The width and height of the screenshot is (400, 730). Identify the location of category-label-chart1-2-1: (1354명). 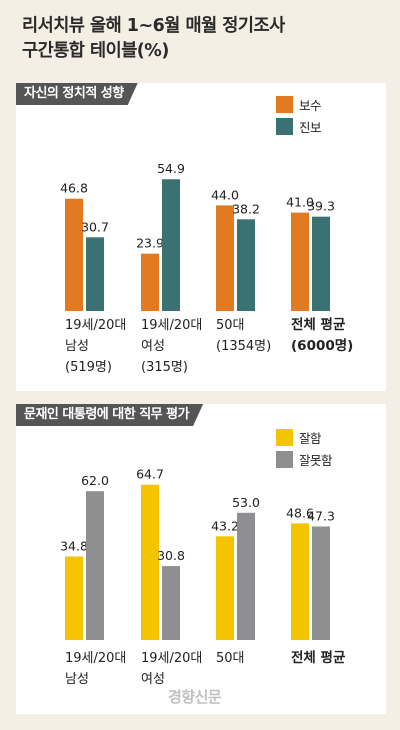
(243, 346).